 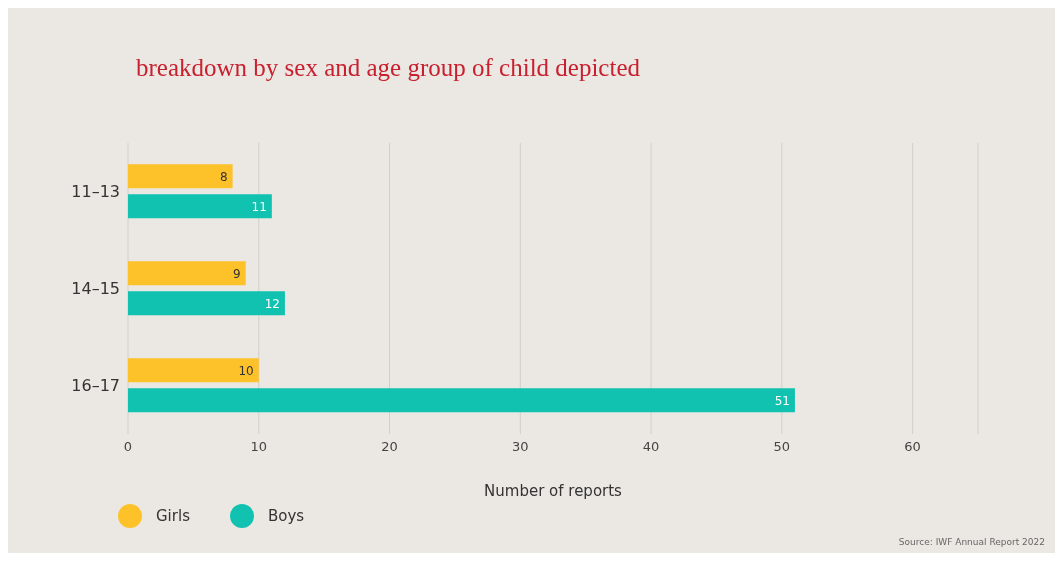 What do you see at coordinates (95, 289) in the screenshot?
I see `y-tick-label: 14–15` at bounding box center [95, 289].